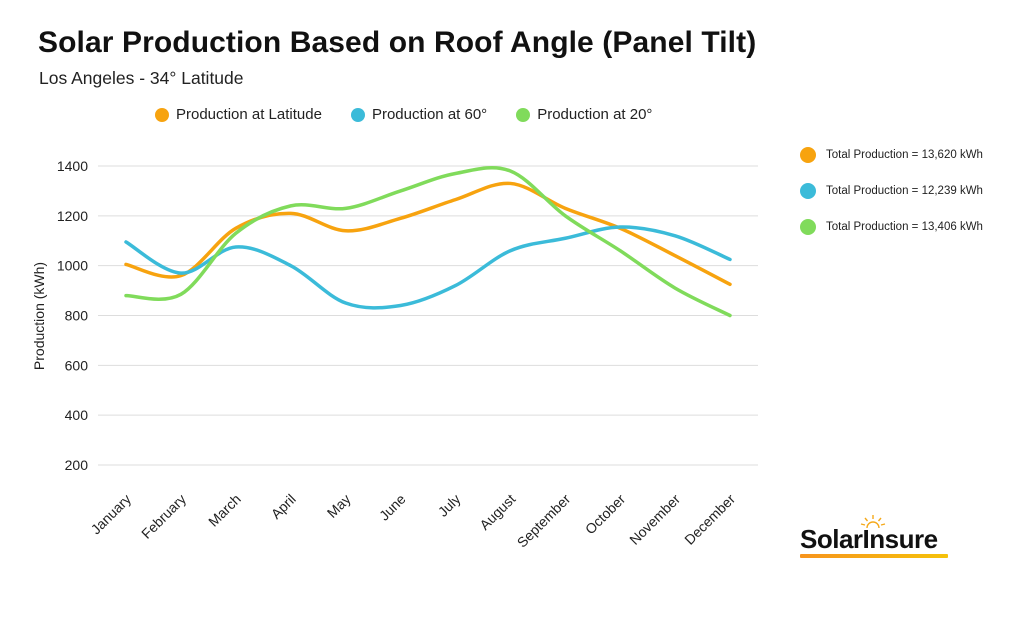 This screenshot has height=617, width=1024. What do you see at coordinates (429, 114) in the screenshot?
I see `legend-label-60: Production at 60°` at bounding box center [429, 114].